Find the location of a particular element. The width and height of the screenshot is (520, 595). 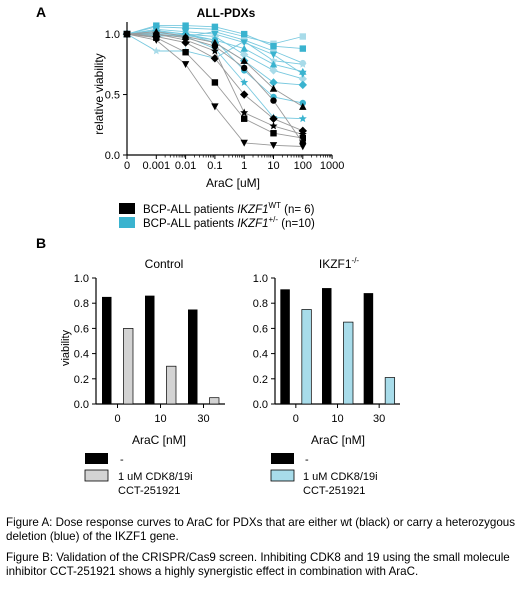

chart-b2-title: IKZF1-/- is located at coordinates (339, 263).